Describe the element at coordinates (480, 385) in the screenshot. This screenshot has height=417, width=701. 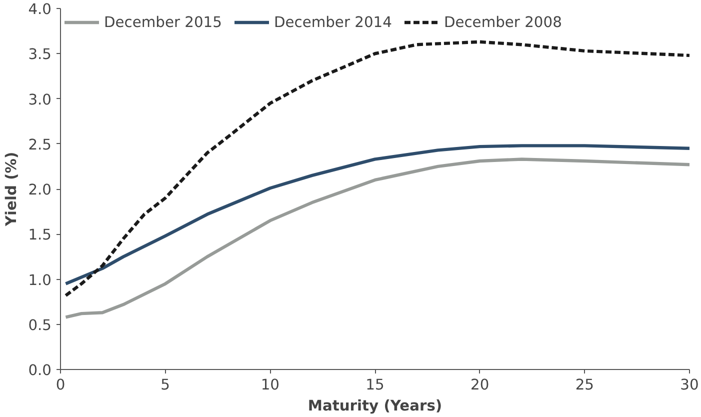
I see `x-tick-label: 20` at that location.